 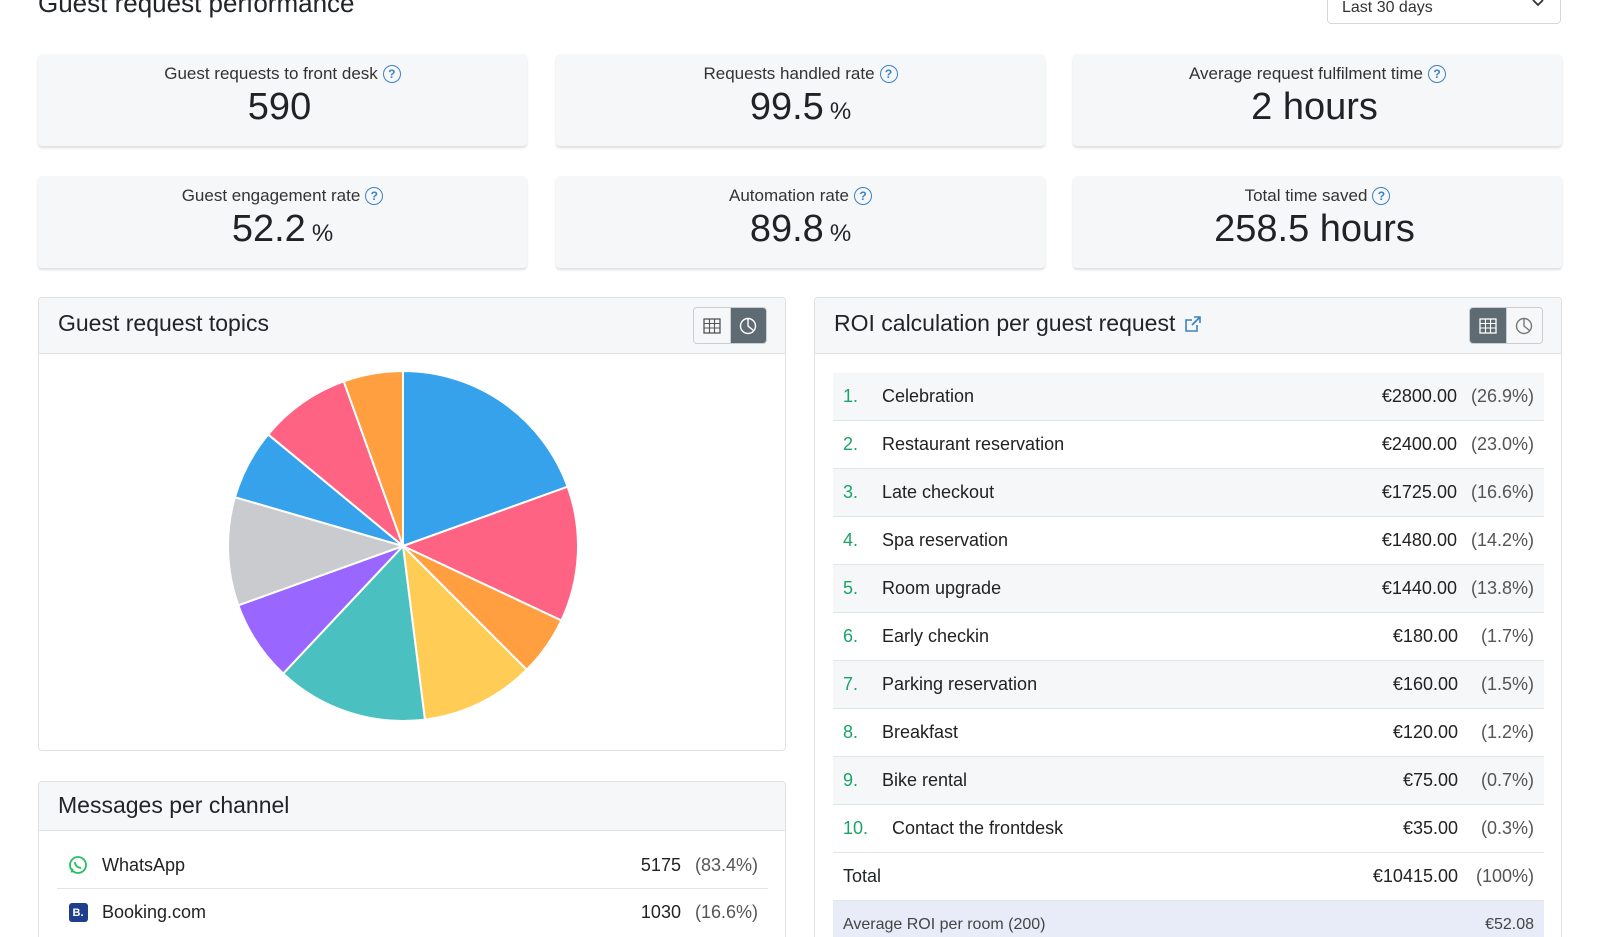 I want to click on topics-card-title: Guest request topics, so click(x=163, y=323).